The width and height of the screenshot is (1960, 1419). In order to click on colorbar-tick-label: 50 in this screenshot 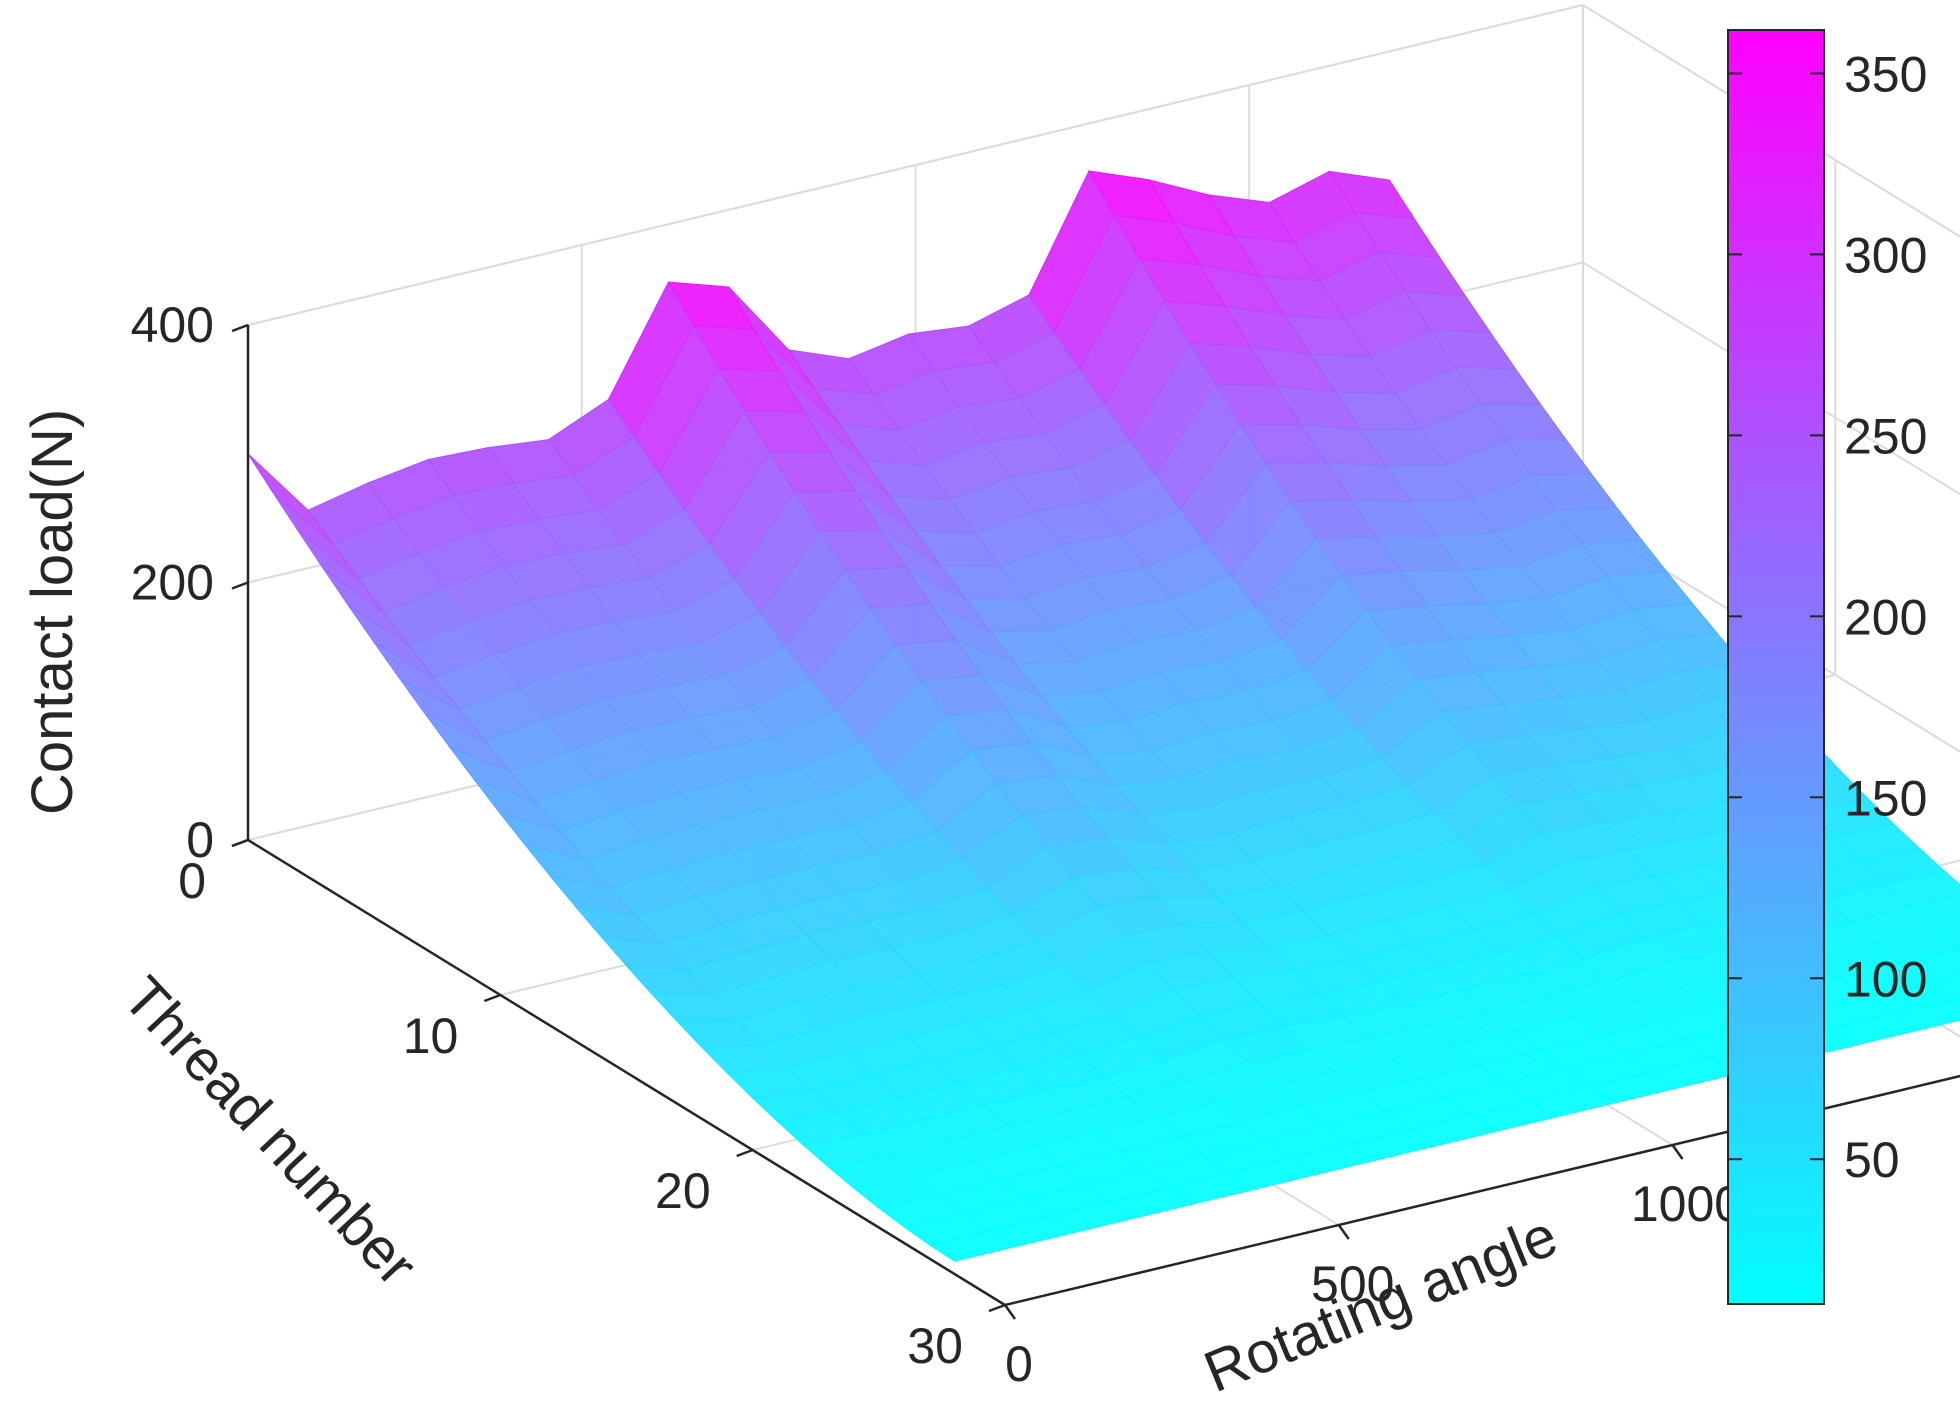, I will do `click(1872, 1160)`.